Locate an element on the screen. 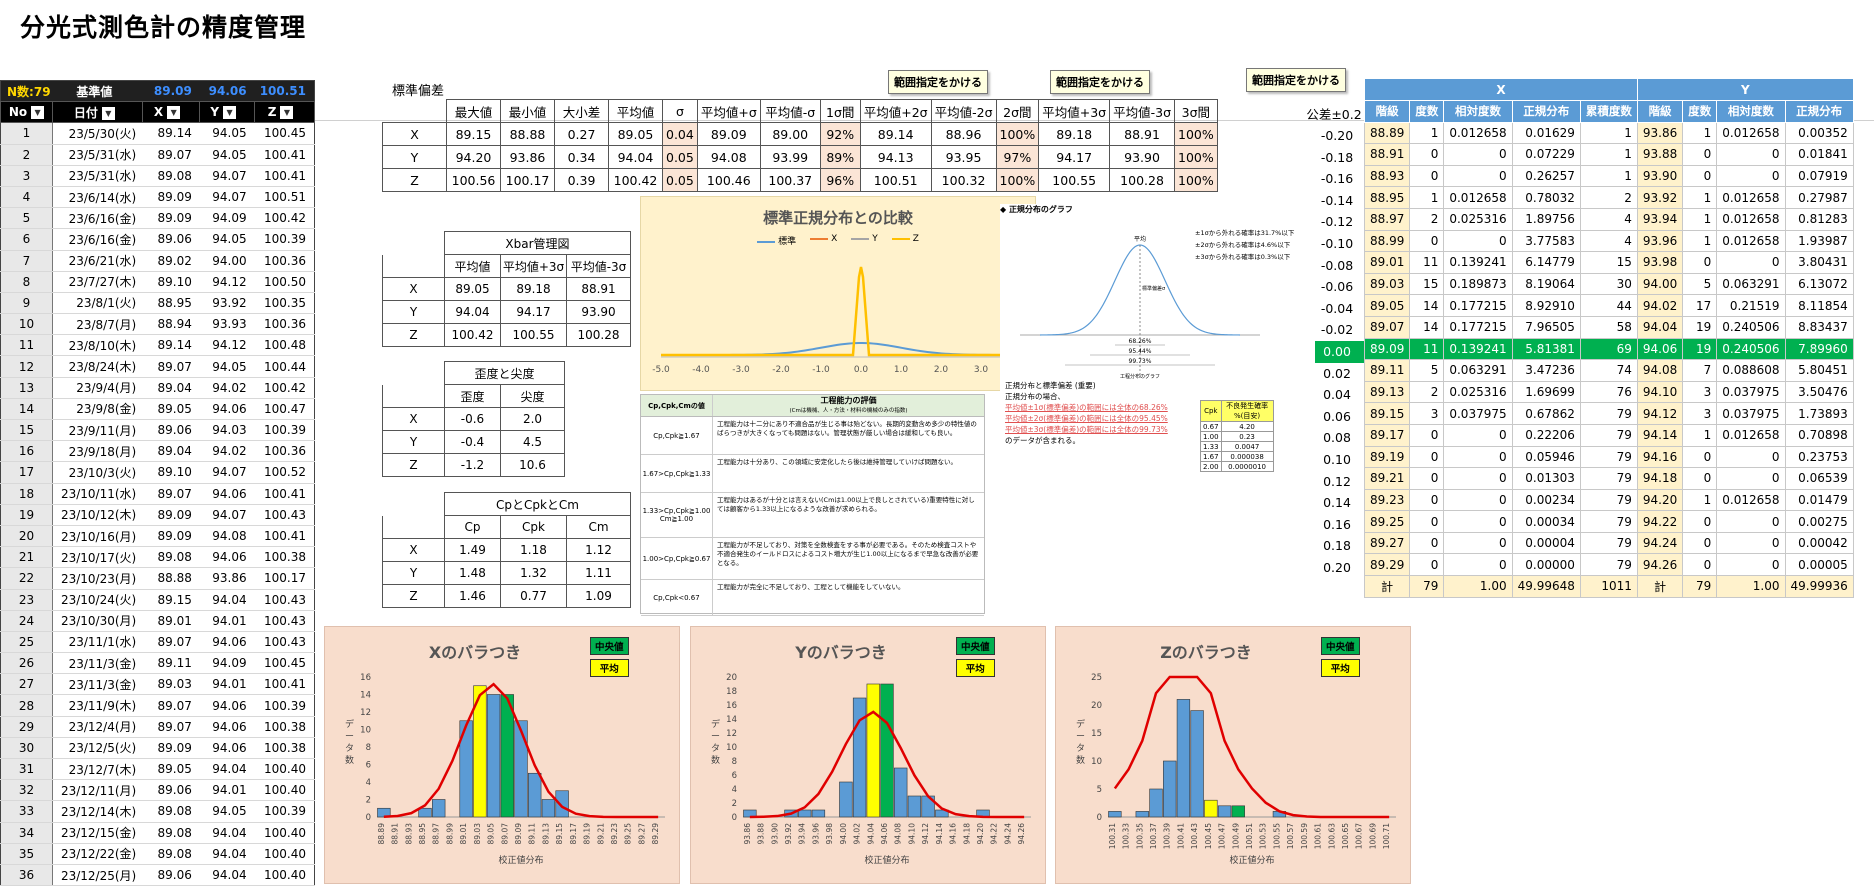  table-row: 14 23/9/8(金) 89.05 94.06 100.47 is located at coordinates (157, 409).